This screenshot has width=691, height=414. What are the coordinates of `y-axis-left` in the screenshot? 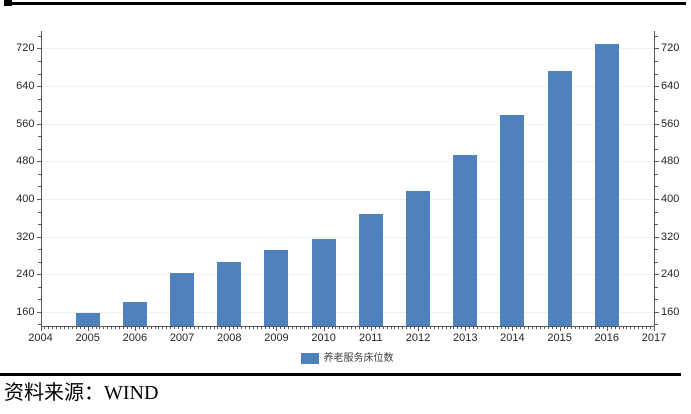 It's located at (41, 178).